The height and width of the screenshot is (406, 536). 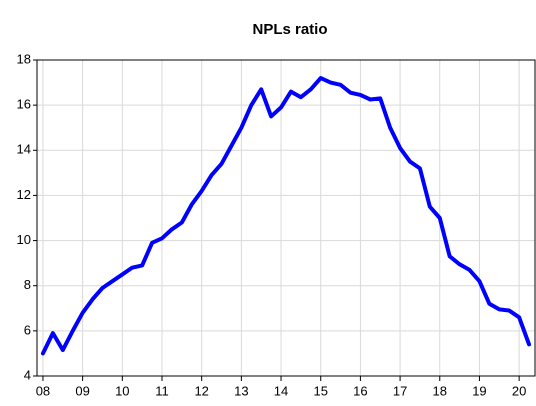 What do you see at coordinates (360, 390) in the screenshot?
I see `x-tick-label: 16` at bounding box center [360, 390].